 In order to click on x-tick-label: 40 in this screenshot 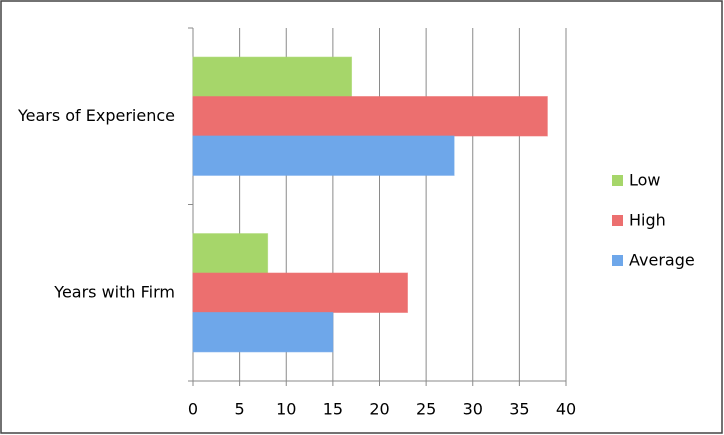, I will do `click(566, 409)`.